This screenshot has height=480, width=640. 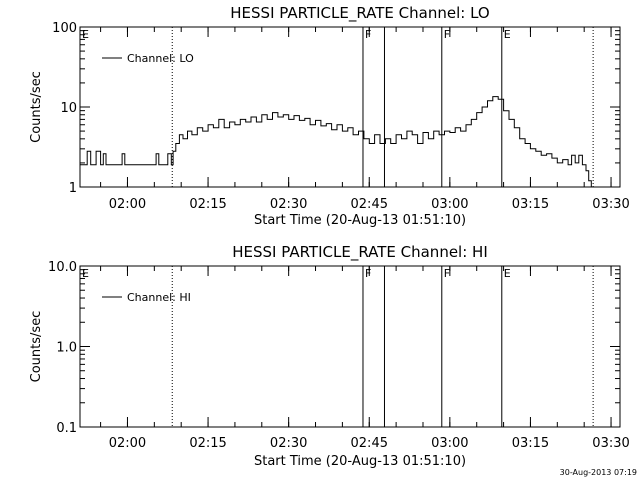 What do you see at coordinates (64, 28) in the screenshot?
I see `y-tick-label: 100` at bounding box center [64, 28].